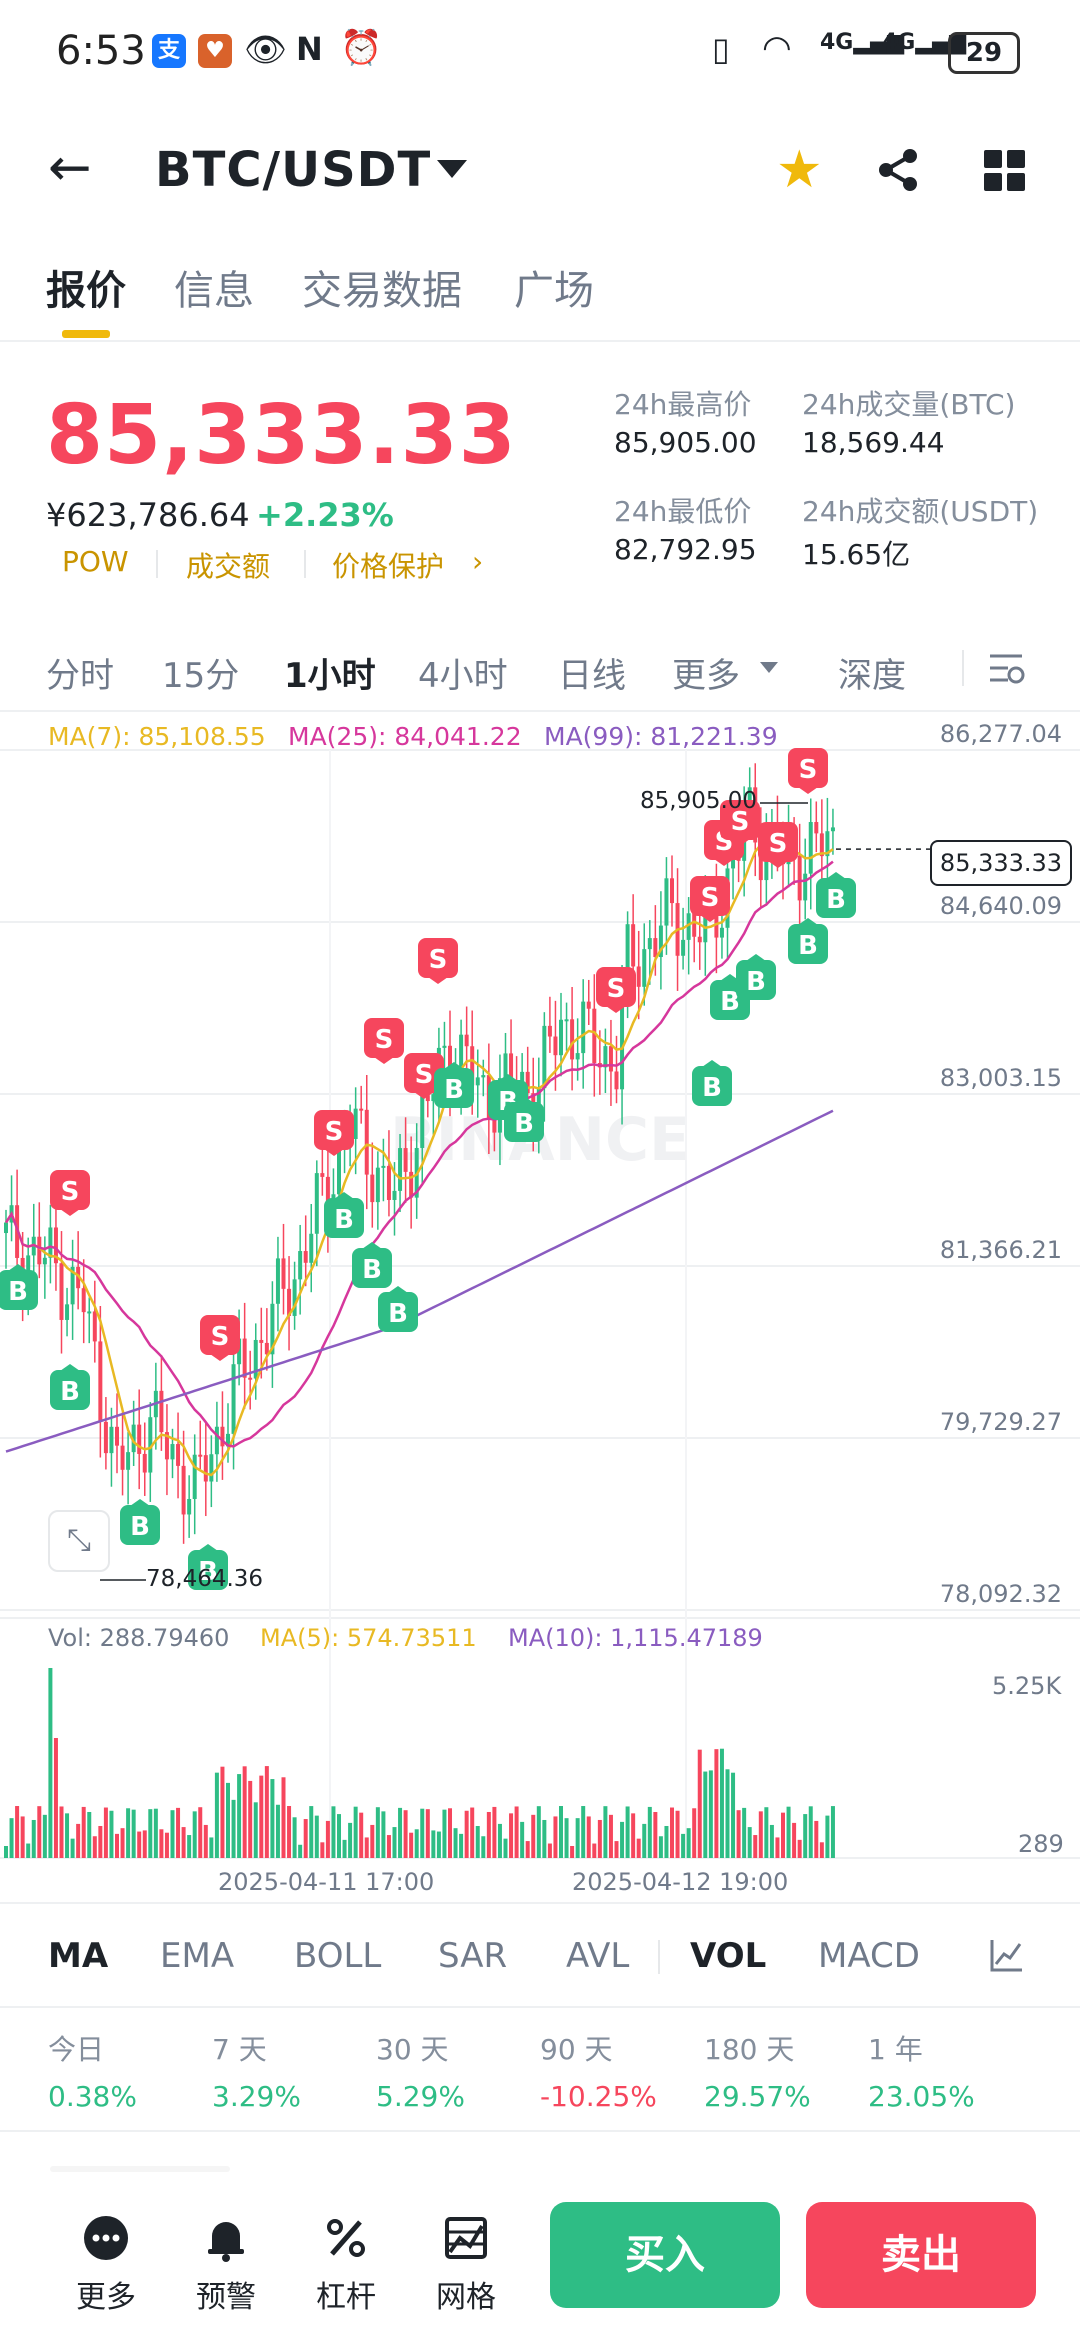  I want to click on indicator-tab-sar: SAR, so click(473, 1956).